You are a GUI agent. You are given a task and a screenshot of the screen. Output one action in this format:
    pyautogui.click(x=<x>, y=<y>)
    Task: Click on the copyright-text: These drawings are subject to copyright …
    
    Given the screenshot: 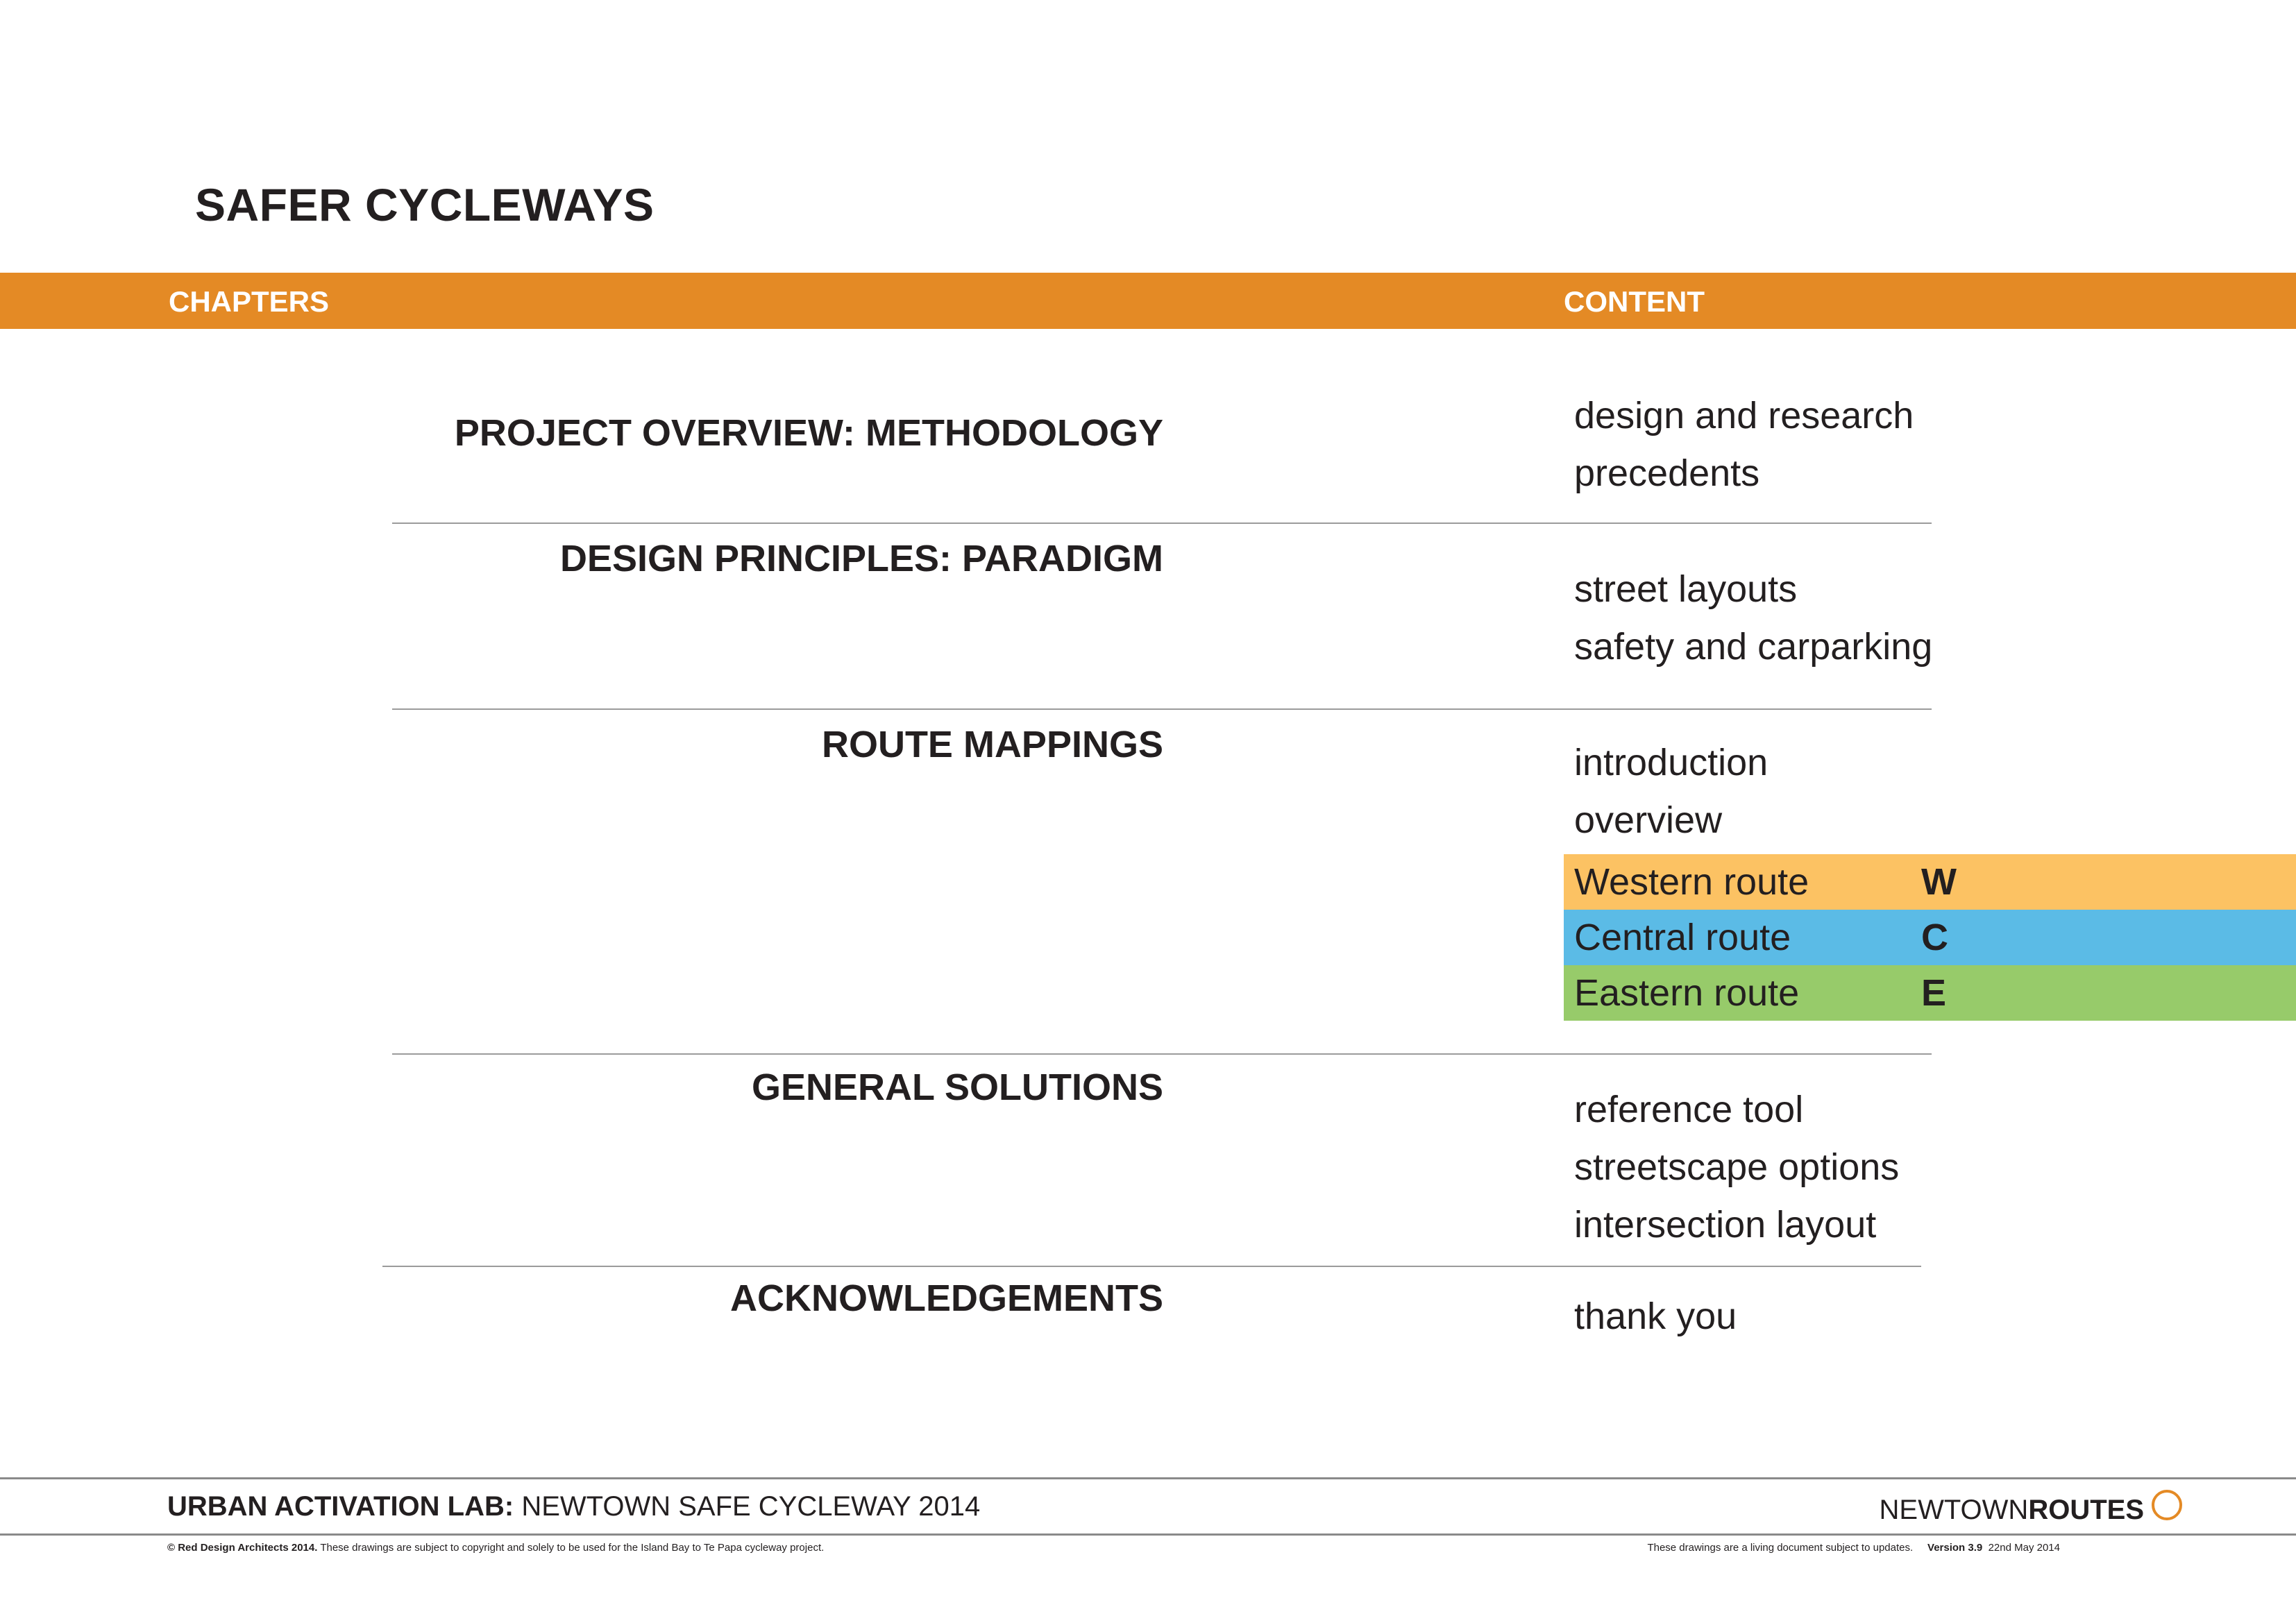 What is the action you would take?
    pyautogui.click(x=571, y=1548)
    